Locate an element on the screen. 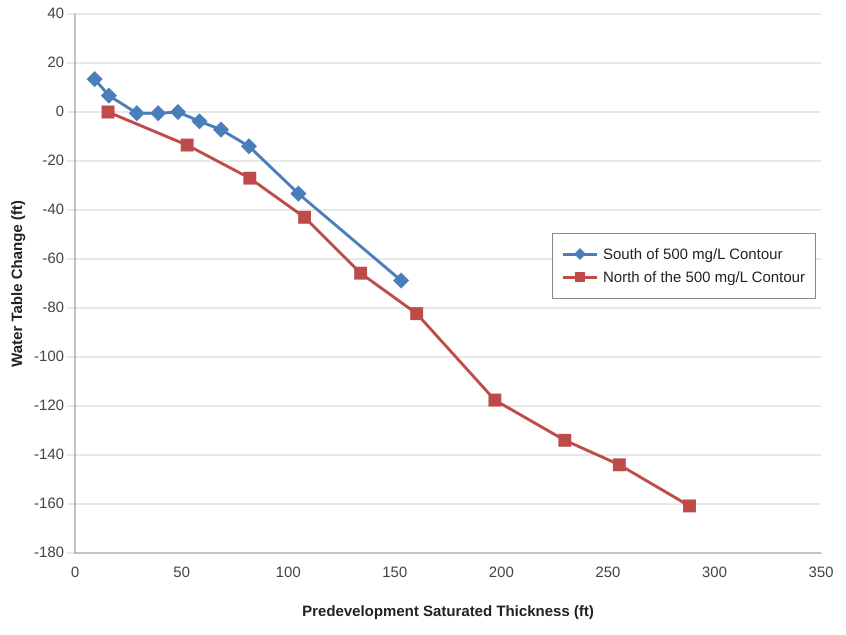  y-tick-label: -180 is located at coordinates (49, 553).